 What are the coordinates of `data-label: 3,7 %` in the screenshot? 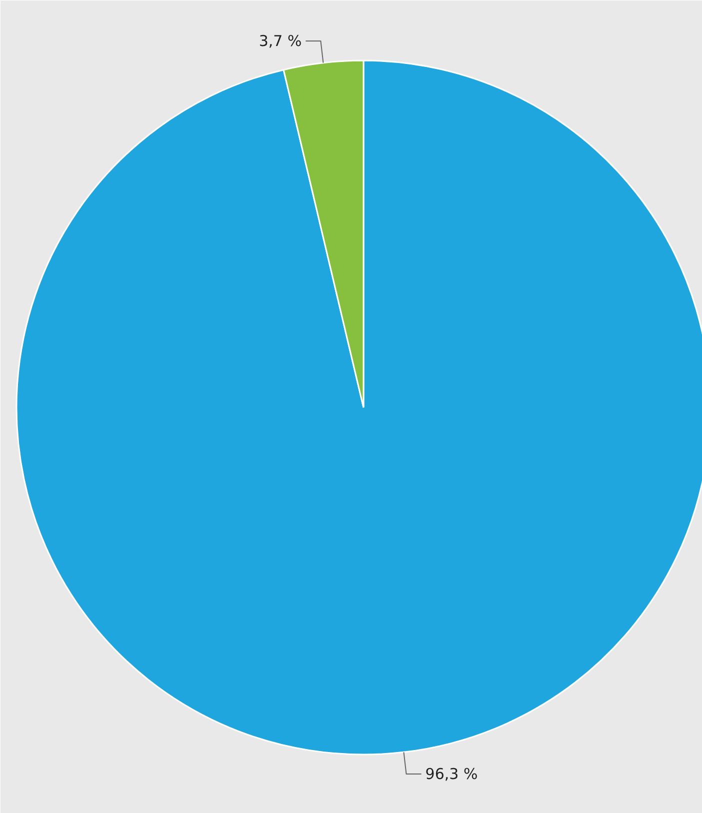 It's located at (280, 41).